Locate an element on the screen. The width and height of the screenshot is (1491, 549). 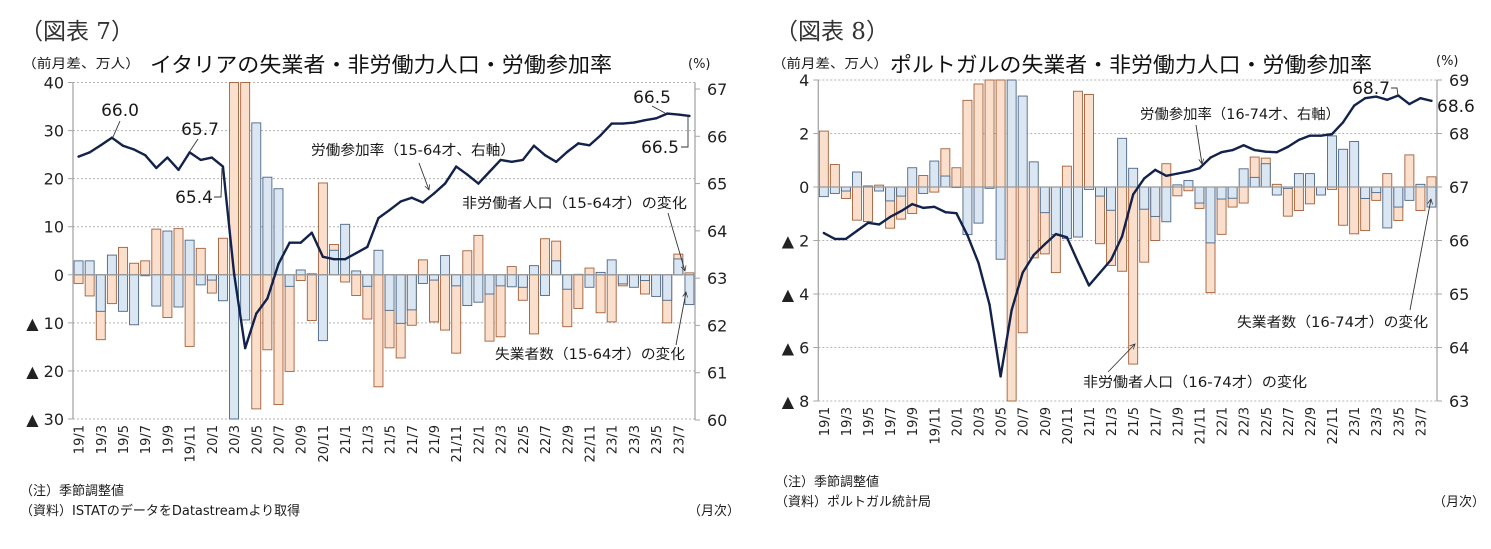
x-tick-label: 19/3 is located at coordinates (847, 421).